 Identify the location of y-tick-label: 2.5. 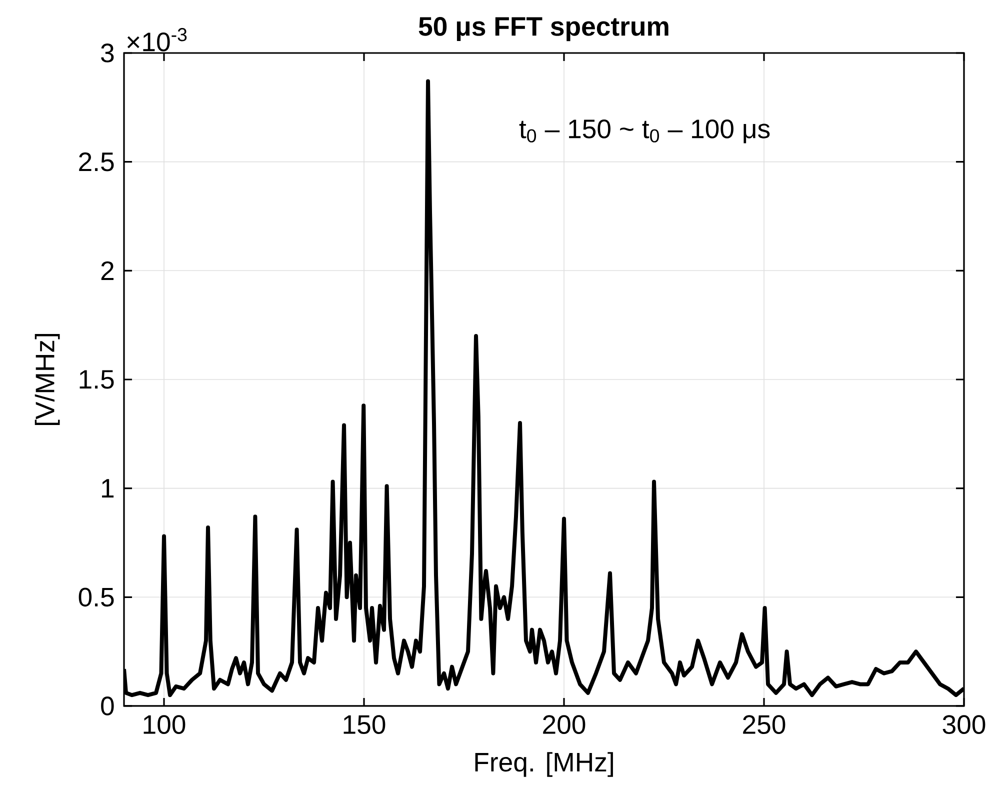
(96, 162).